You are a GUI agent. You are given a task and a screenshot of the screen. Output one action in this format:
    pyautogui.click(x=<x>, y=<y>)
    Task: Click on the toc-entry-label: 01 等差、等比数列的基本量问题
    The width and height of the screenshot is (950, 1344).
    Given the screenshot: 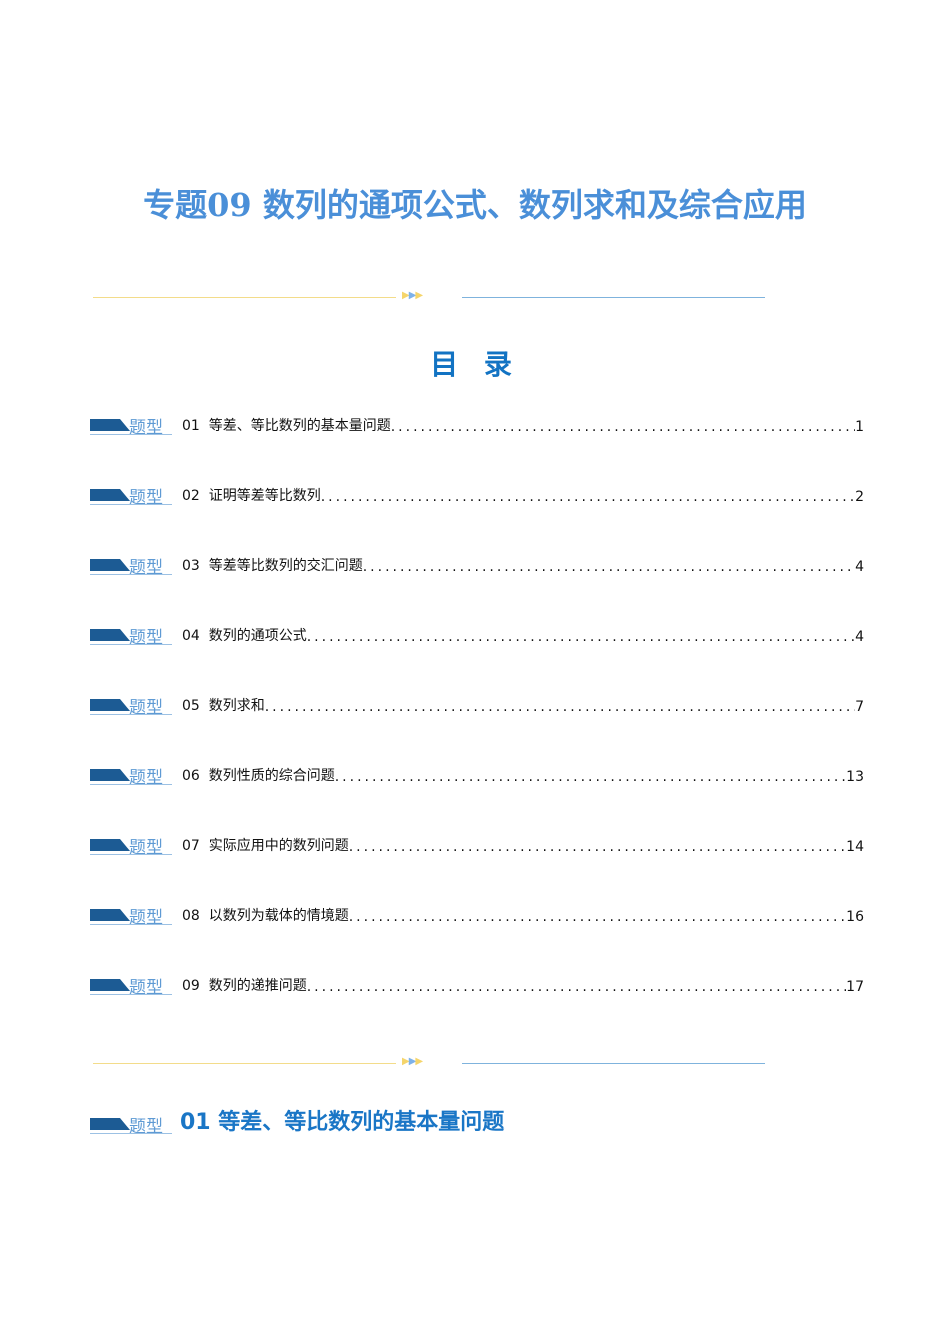 What is the action you would take?
    pyautogui.click(x=286, y=426)
    